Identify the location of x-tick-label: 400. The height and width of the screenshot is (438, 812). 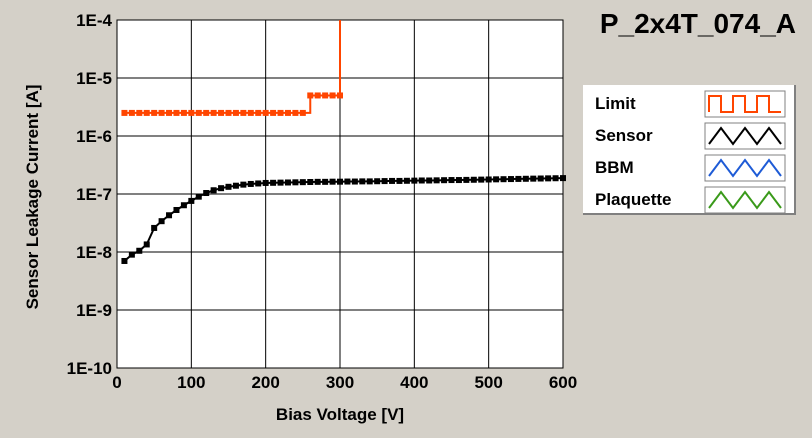
(414, 382).